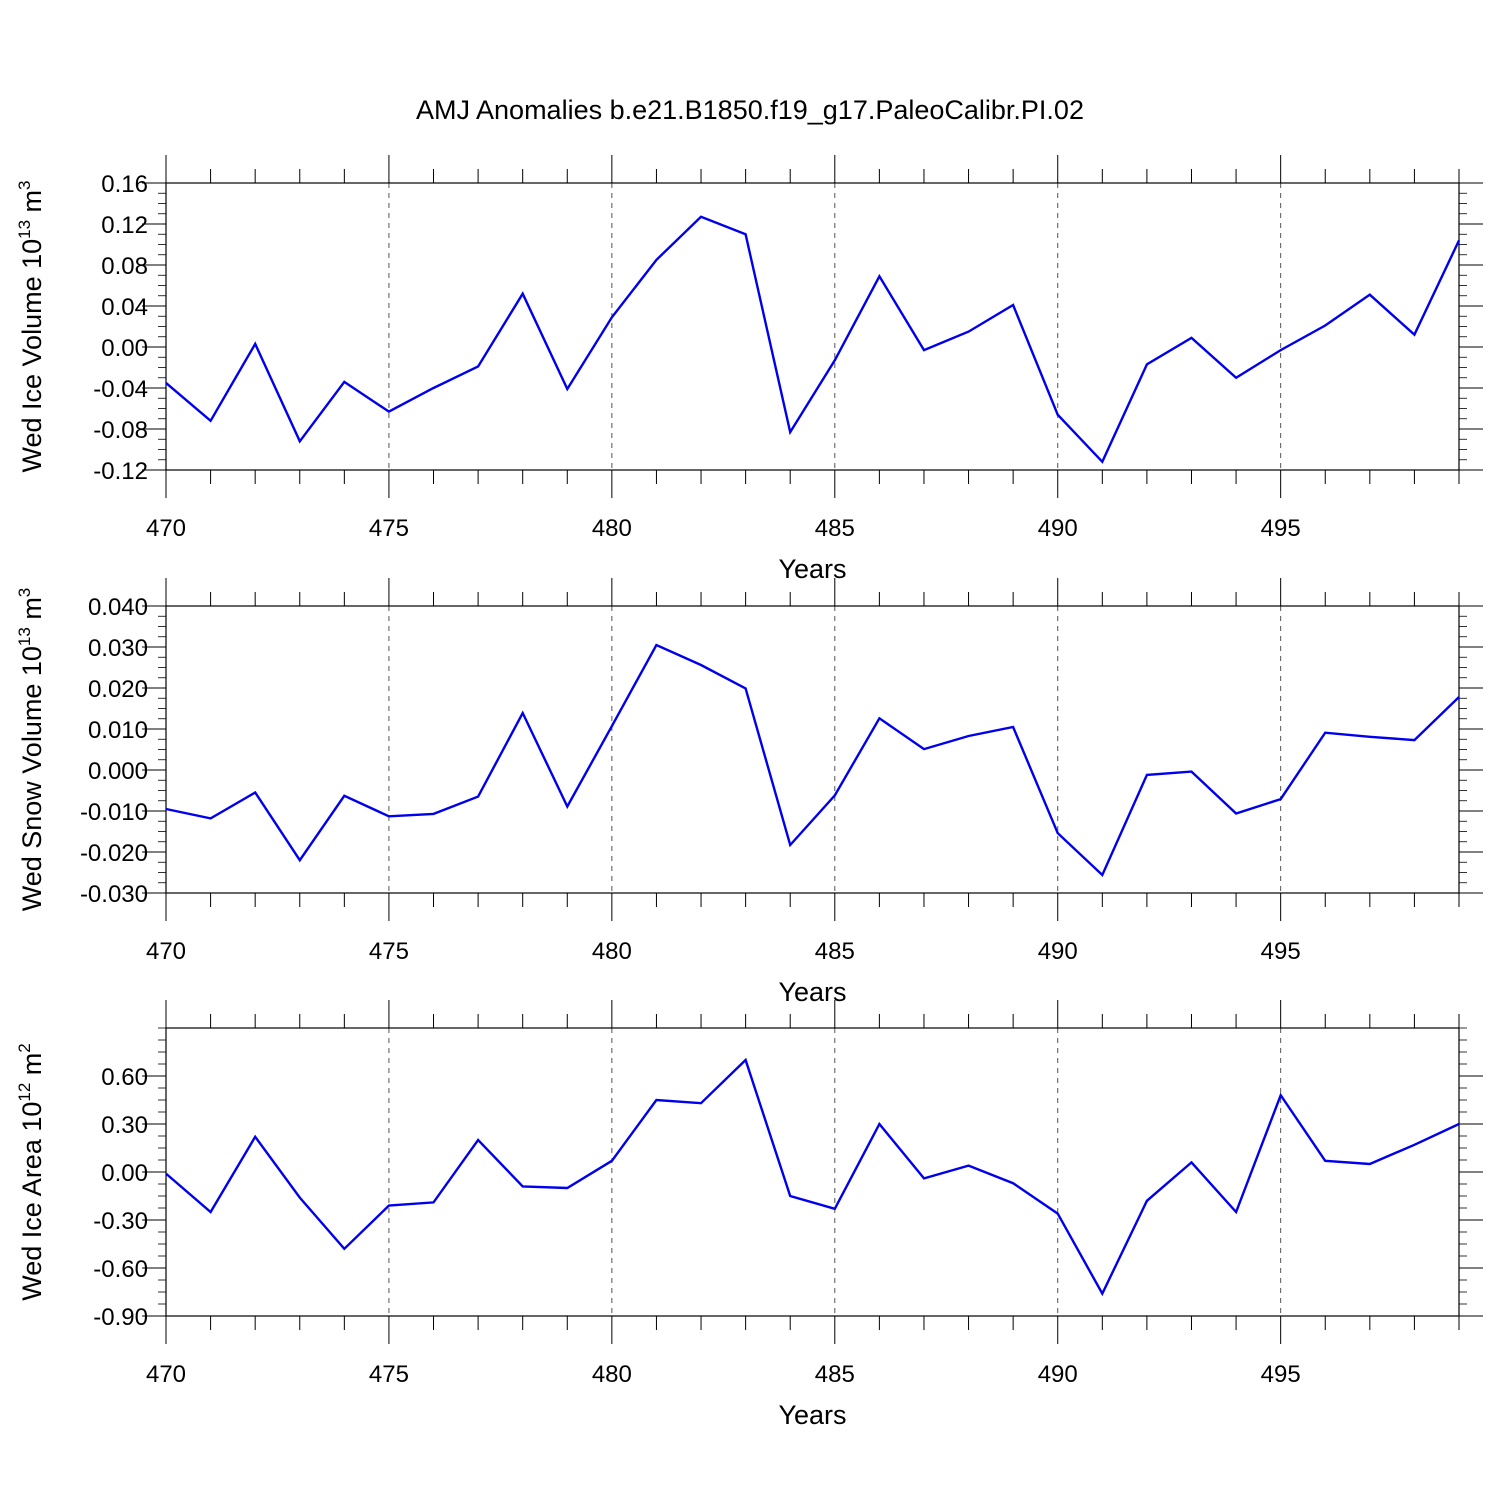 This screenshot has height=1500, width=1500. What do you see at coordinates (120, 1269) in the screenshot?
I see `y-tick-label: -0.60` at bounding box center [120, 1269].